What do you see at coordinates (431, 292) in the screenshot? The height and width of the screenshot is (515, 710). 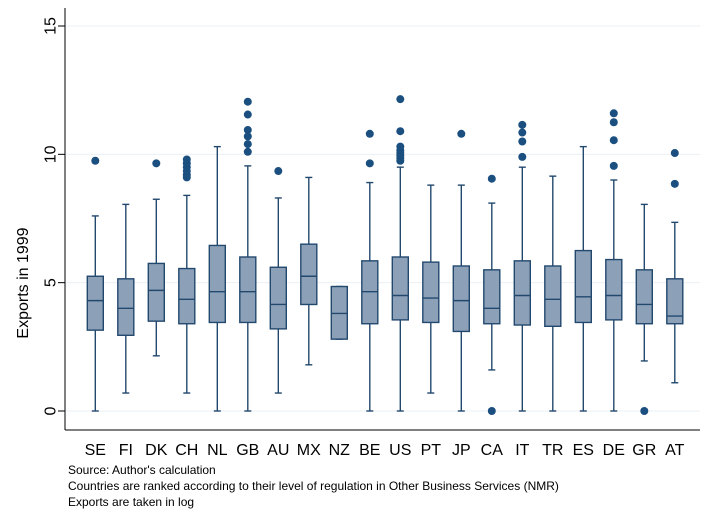 I see `box-body-pt` at bounding box center [431, 292].